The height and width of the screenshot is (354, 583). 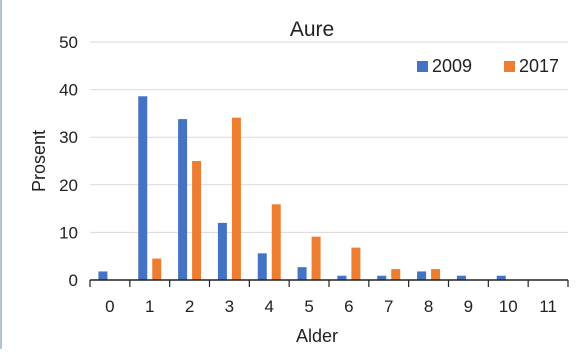 What do you see at coordinates (508, 306) in the screenshot?
I see `x-tick-label: 10` at bounding box center [508, 306].